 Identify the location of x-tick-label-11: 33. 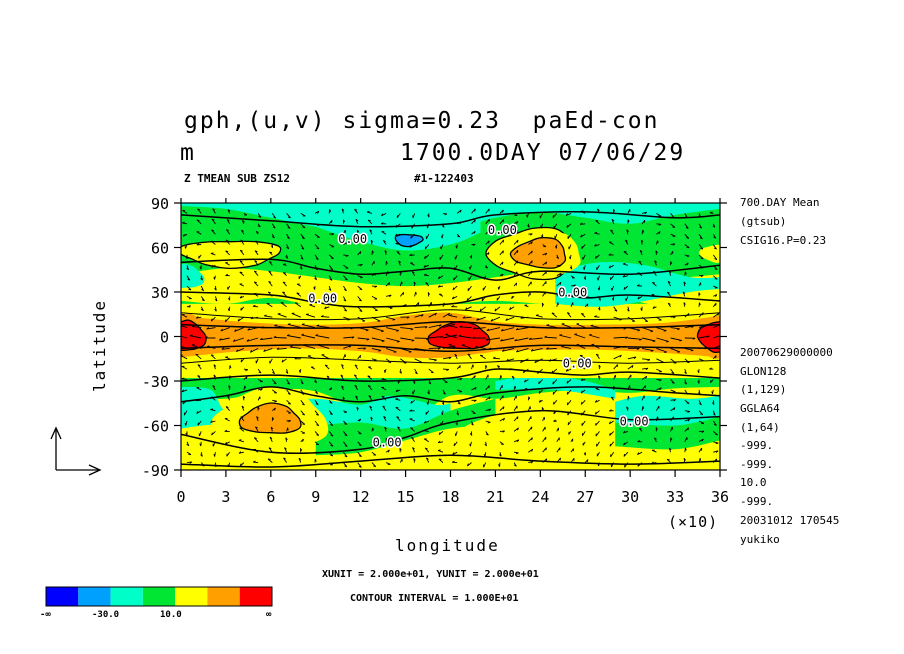
(675, 497).